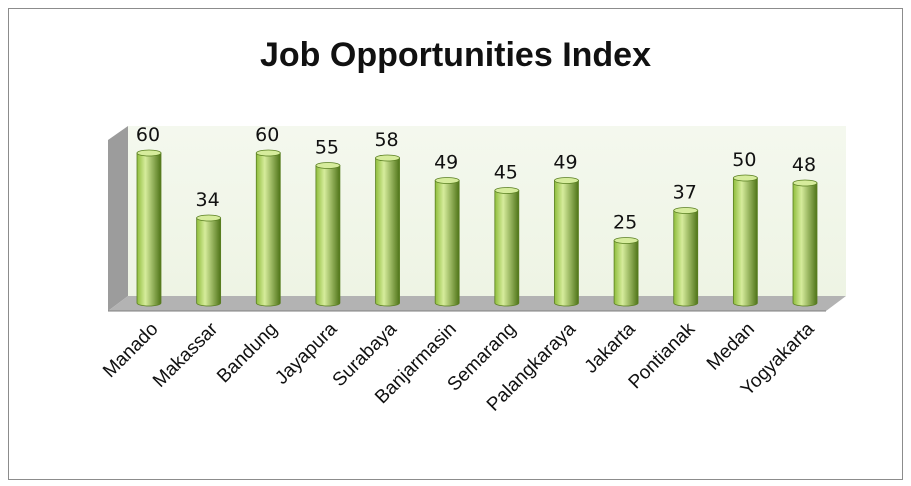  I want to click on bar-palangkaraya, so click(566, 243).